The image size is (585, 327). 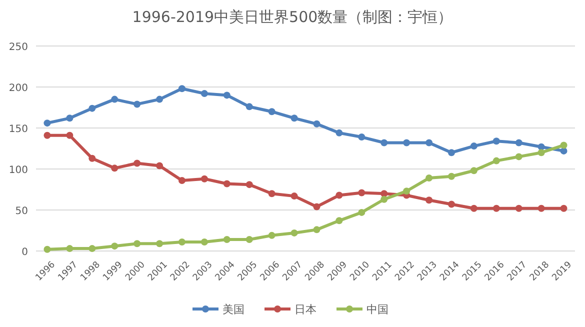 What do you see at coordinates (292, 17) in the screenshot?
I see `chart-title: 1996-2019中美日世界500数量（制图：宇恒）` at bounding box center [292, 17].